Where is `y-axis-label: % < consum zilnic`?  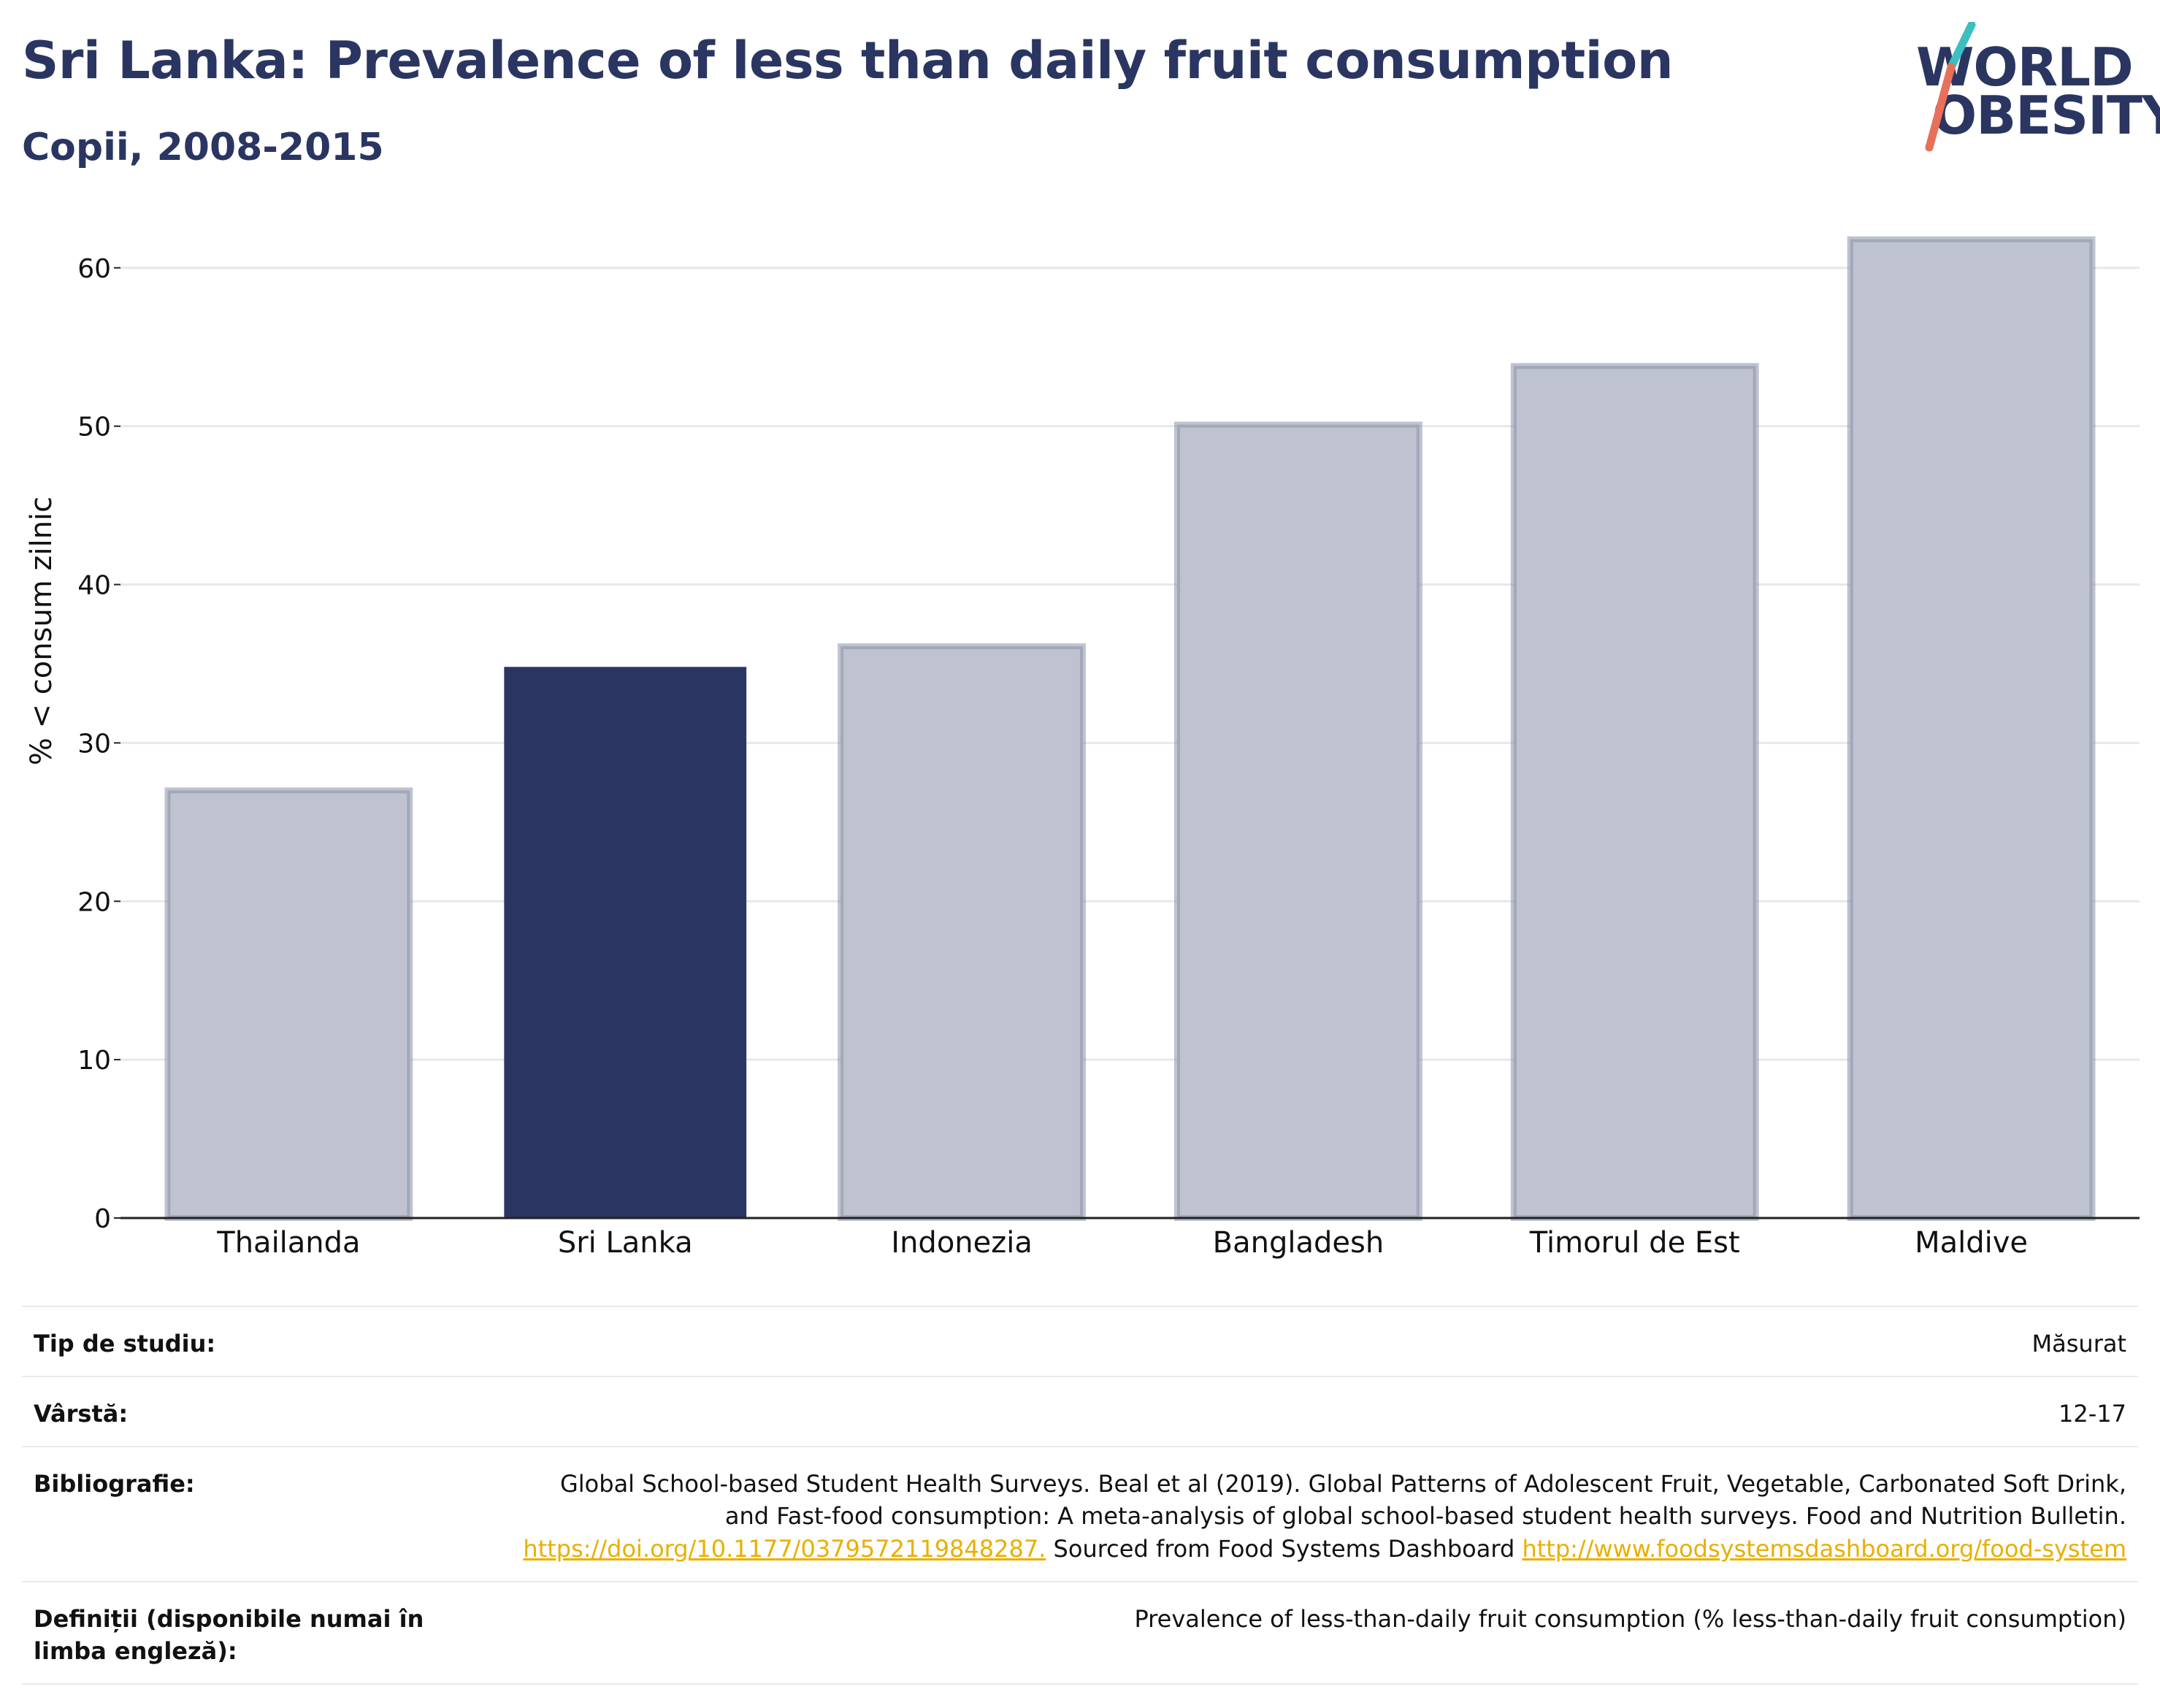
y-axis-label: % < consum zilnic is located at coordinates (41, 631).